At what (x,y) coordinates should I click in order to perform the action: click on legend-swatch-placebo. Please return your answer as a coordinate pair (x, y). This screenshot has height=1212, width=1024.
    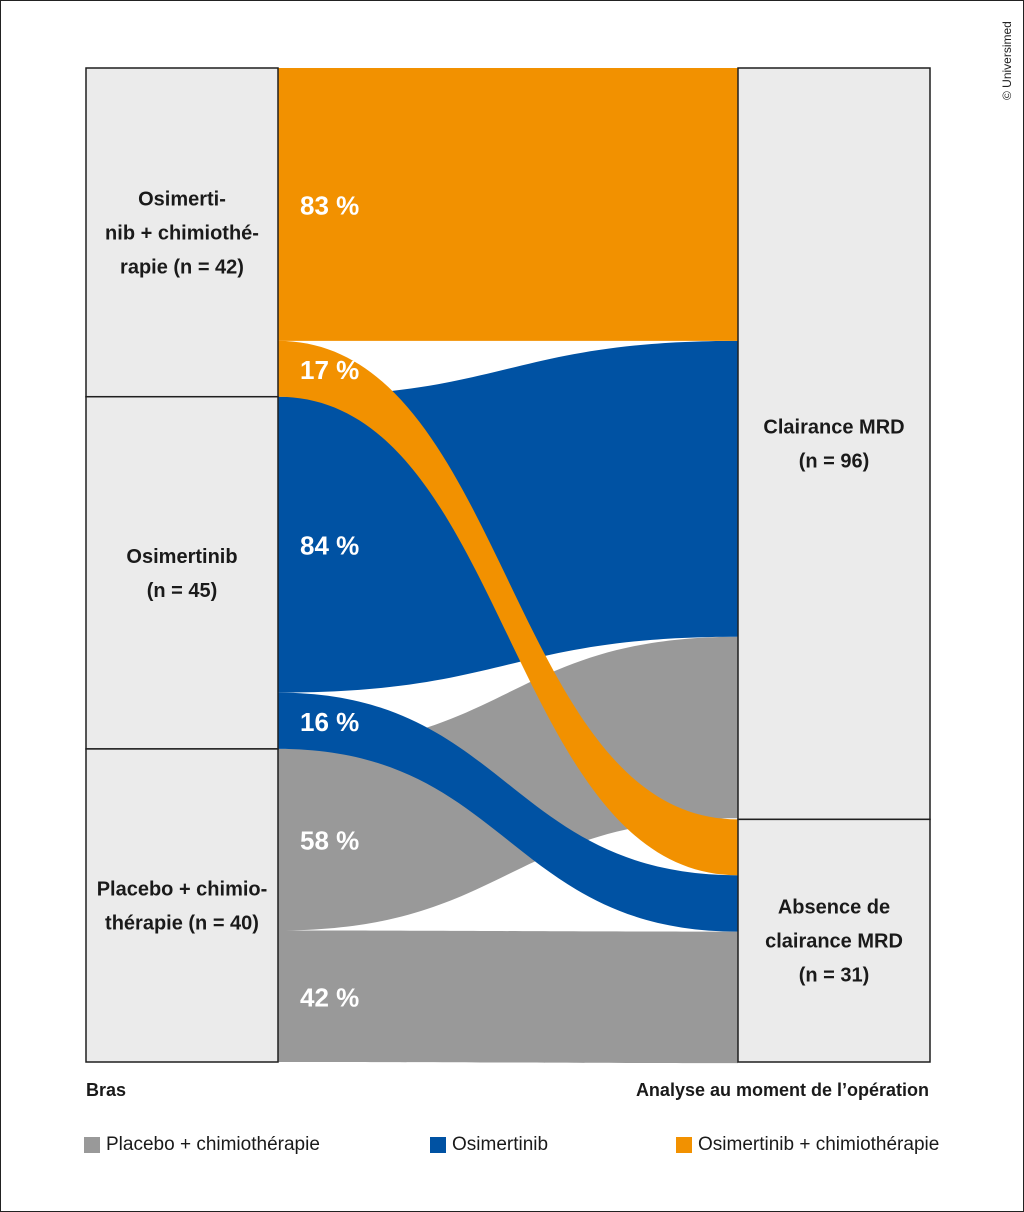
    Looking at the image, I should click on (92, 1145).